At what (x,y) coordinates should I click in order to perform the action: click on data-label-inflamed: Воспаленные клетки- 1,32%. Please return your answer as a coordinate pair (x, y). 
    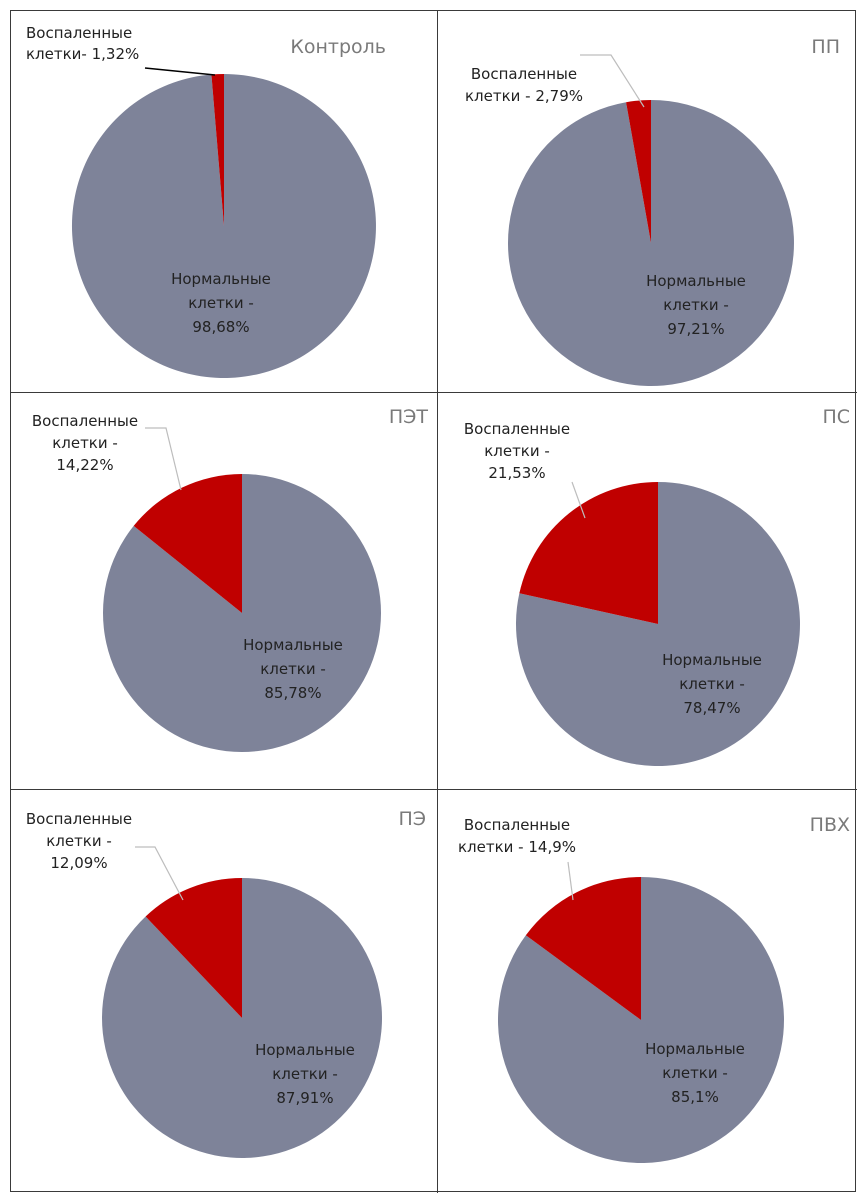
    Looking at the image, I should click on (82, 43).